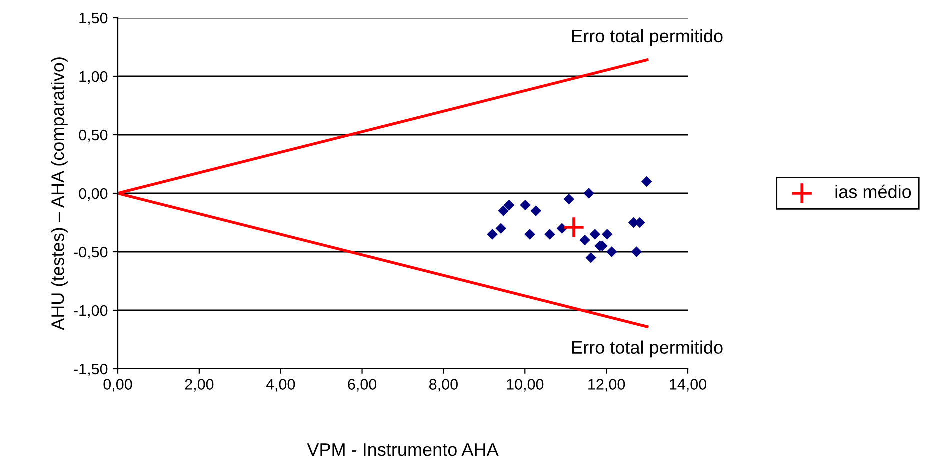 The width and height of the screenshot is (943, 473). I want to click on y-tick-label: -1,00, so click(91, 311).